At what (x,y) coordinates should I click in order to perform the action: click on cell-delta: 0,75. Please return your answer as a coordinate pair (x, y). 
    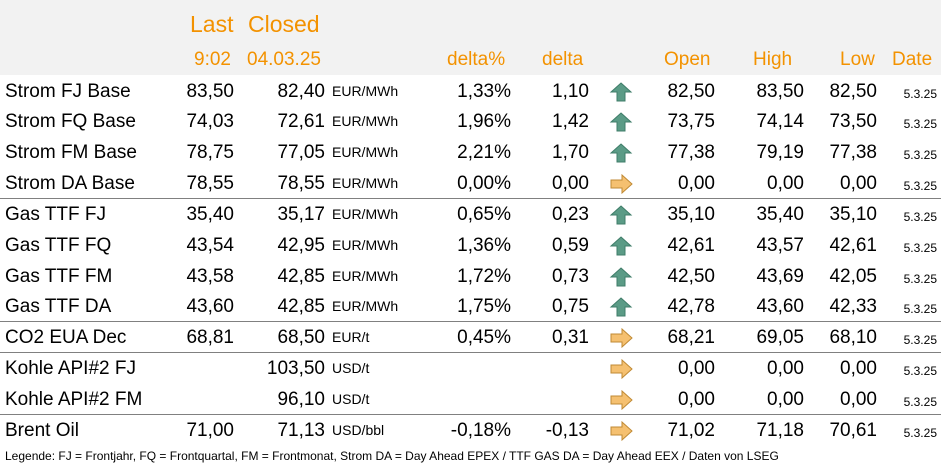
    Looking at the image, I should click on (570, 306).